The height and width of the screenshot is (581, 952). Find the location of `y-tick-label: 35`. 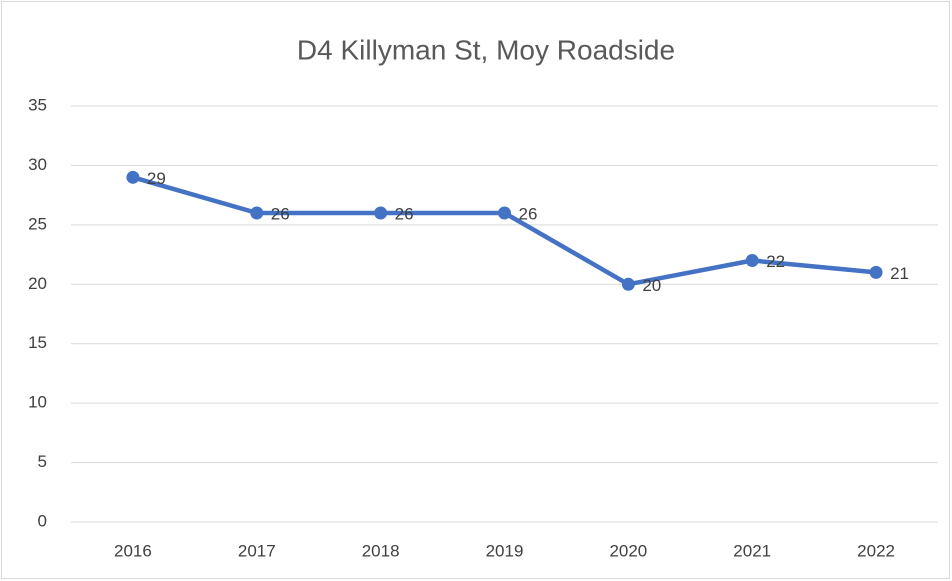

y-tick-label: 35 is located at coordinates (37, 104).